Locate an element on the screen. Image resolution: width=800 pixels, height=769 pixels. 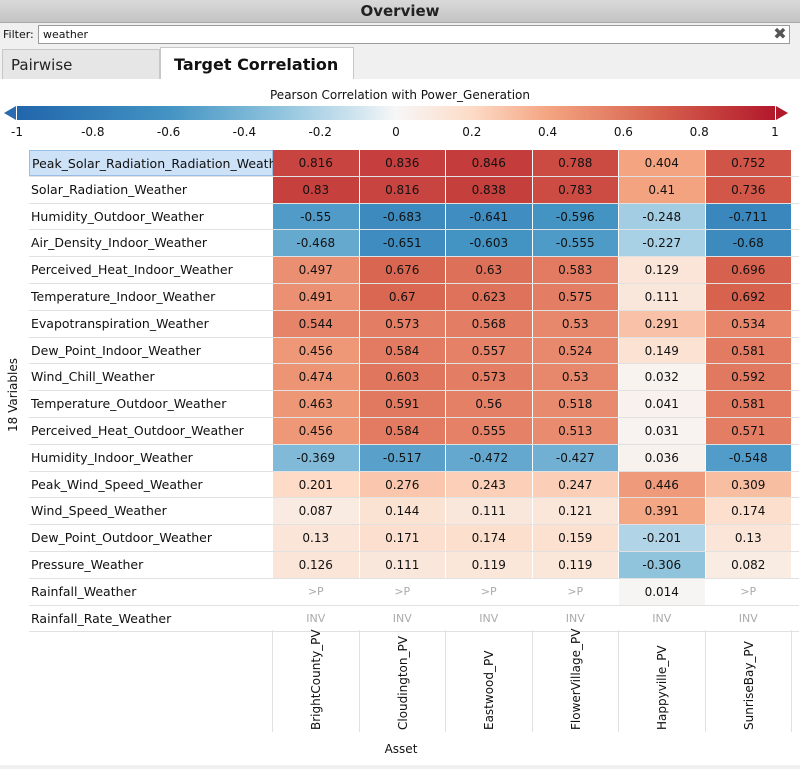
heatmap-cell: 0.456 is located at coordinates (316, 350).